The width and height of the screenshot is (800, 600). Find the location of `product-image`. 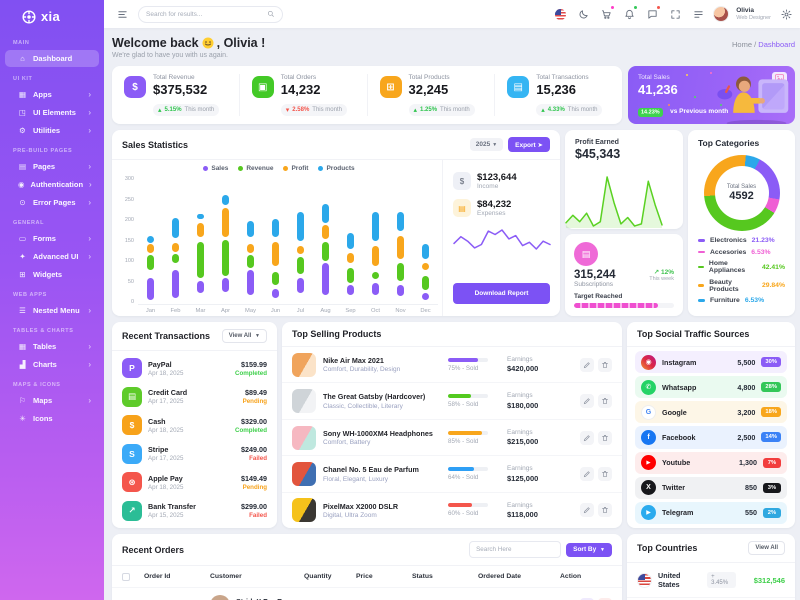

product-image is located at coordinates (304, 510).